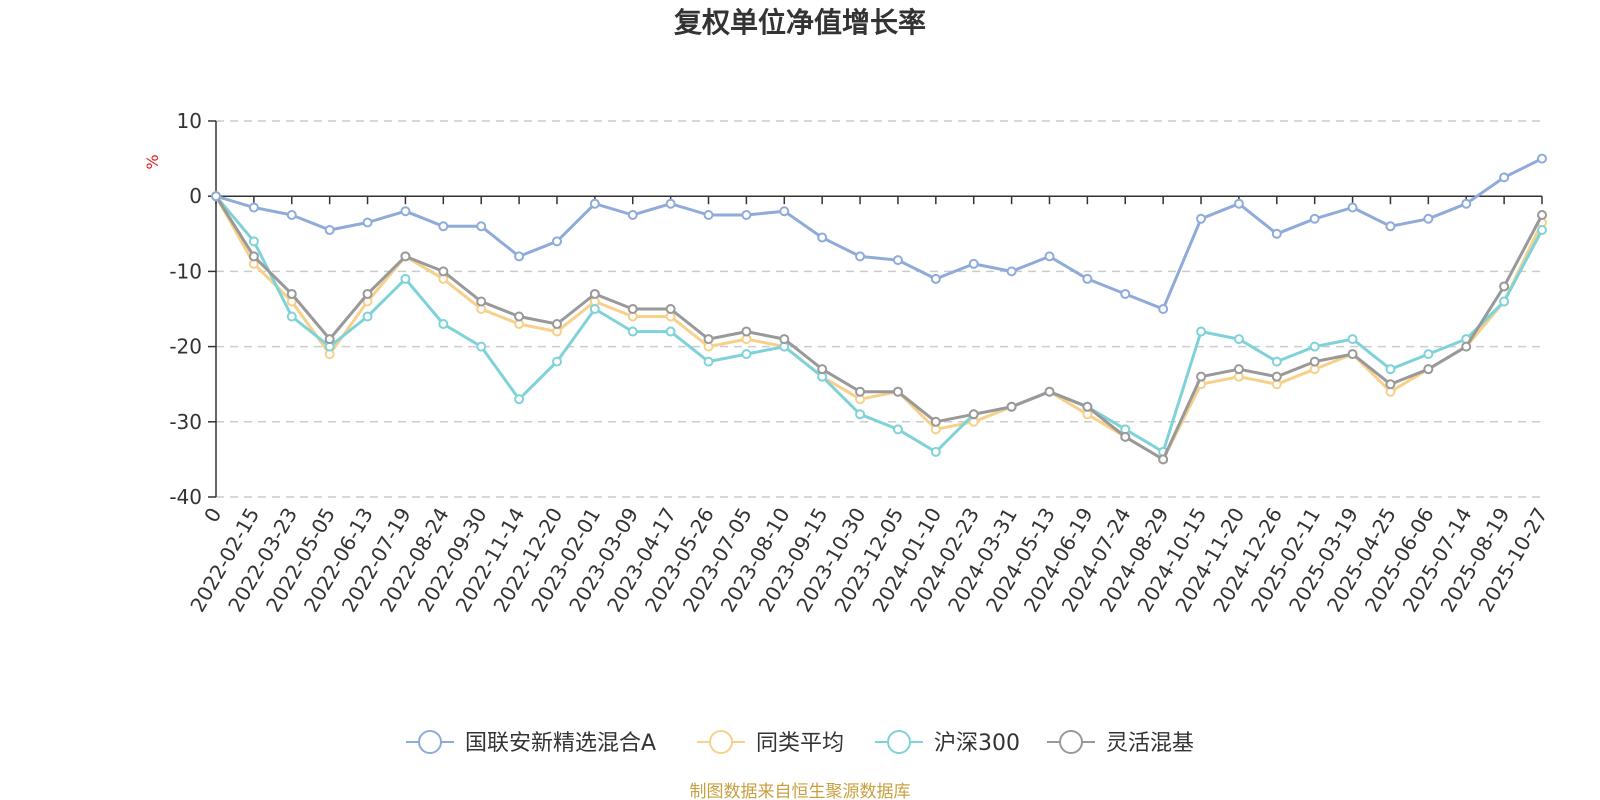 The height and width of the screenshot is (800, 1600). What do you see at coordinates (195, 196) in the screenshot?
I see `y-tick-label: 0` at bounding box center [195, 196].